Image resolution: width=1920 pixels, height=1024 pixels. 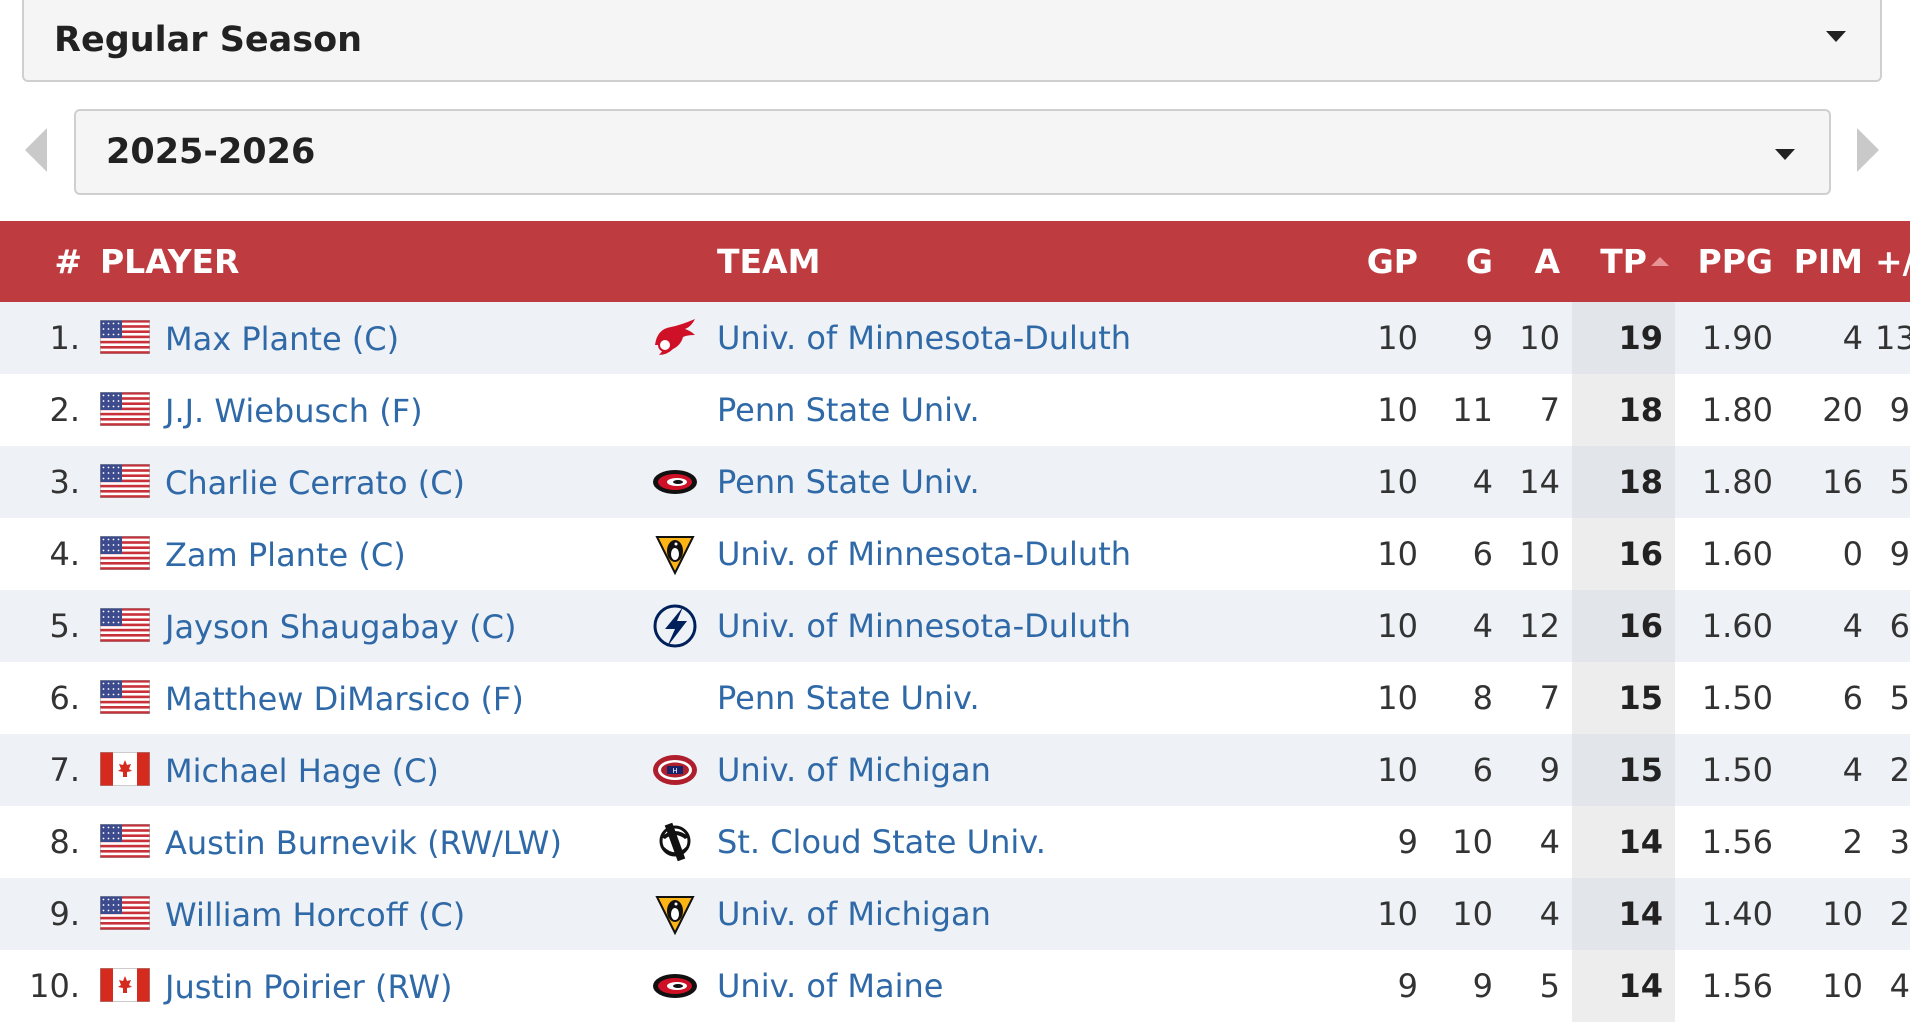 I want to click on pim-cell: 6, so click(x=1852, y=698).